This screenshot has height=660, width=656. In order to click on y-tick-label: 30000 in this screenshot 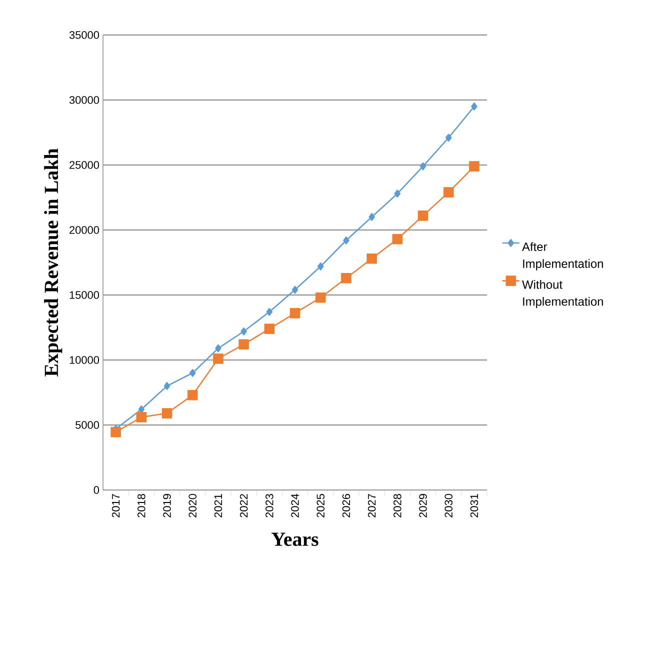, I will do `click(84, 100)`.